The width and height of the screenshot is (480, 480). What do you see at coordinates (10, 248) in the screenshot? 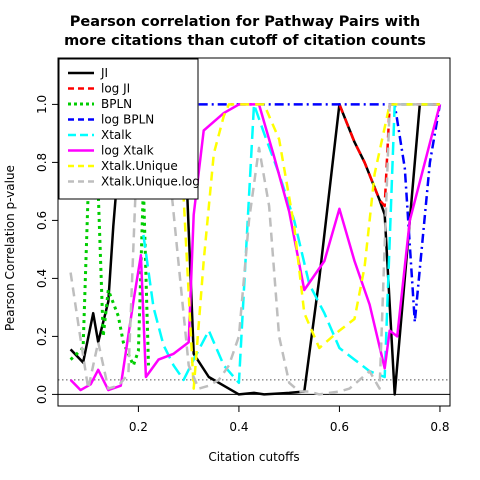
I see `y-axis-label: Pearson Correlation p-value` at bounding box center [10, 248].